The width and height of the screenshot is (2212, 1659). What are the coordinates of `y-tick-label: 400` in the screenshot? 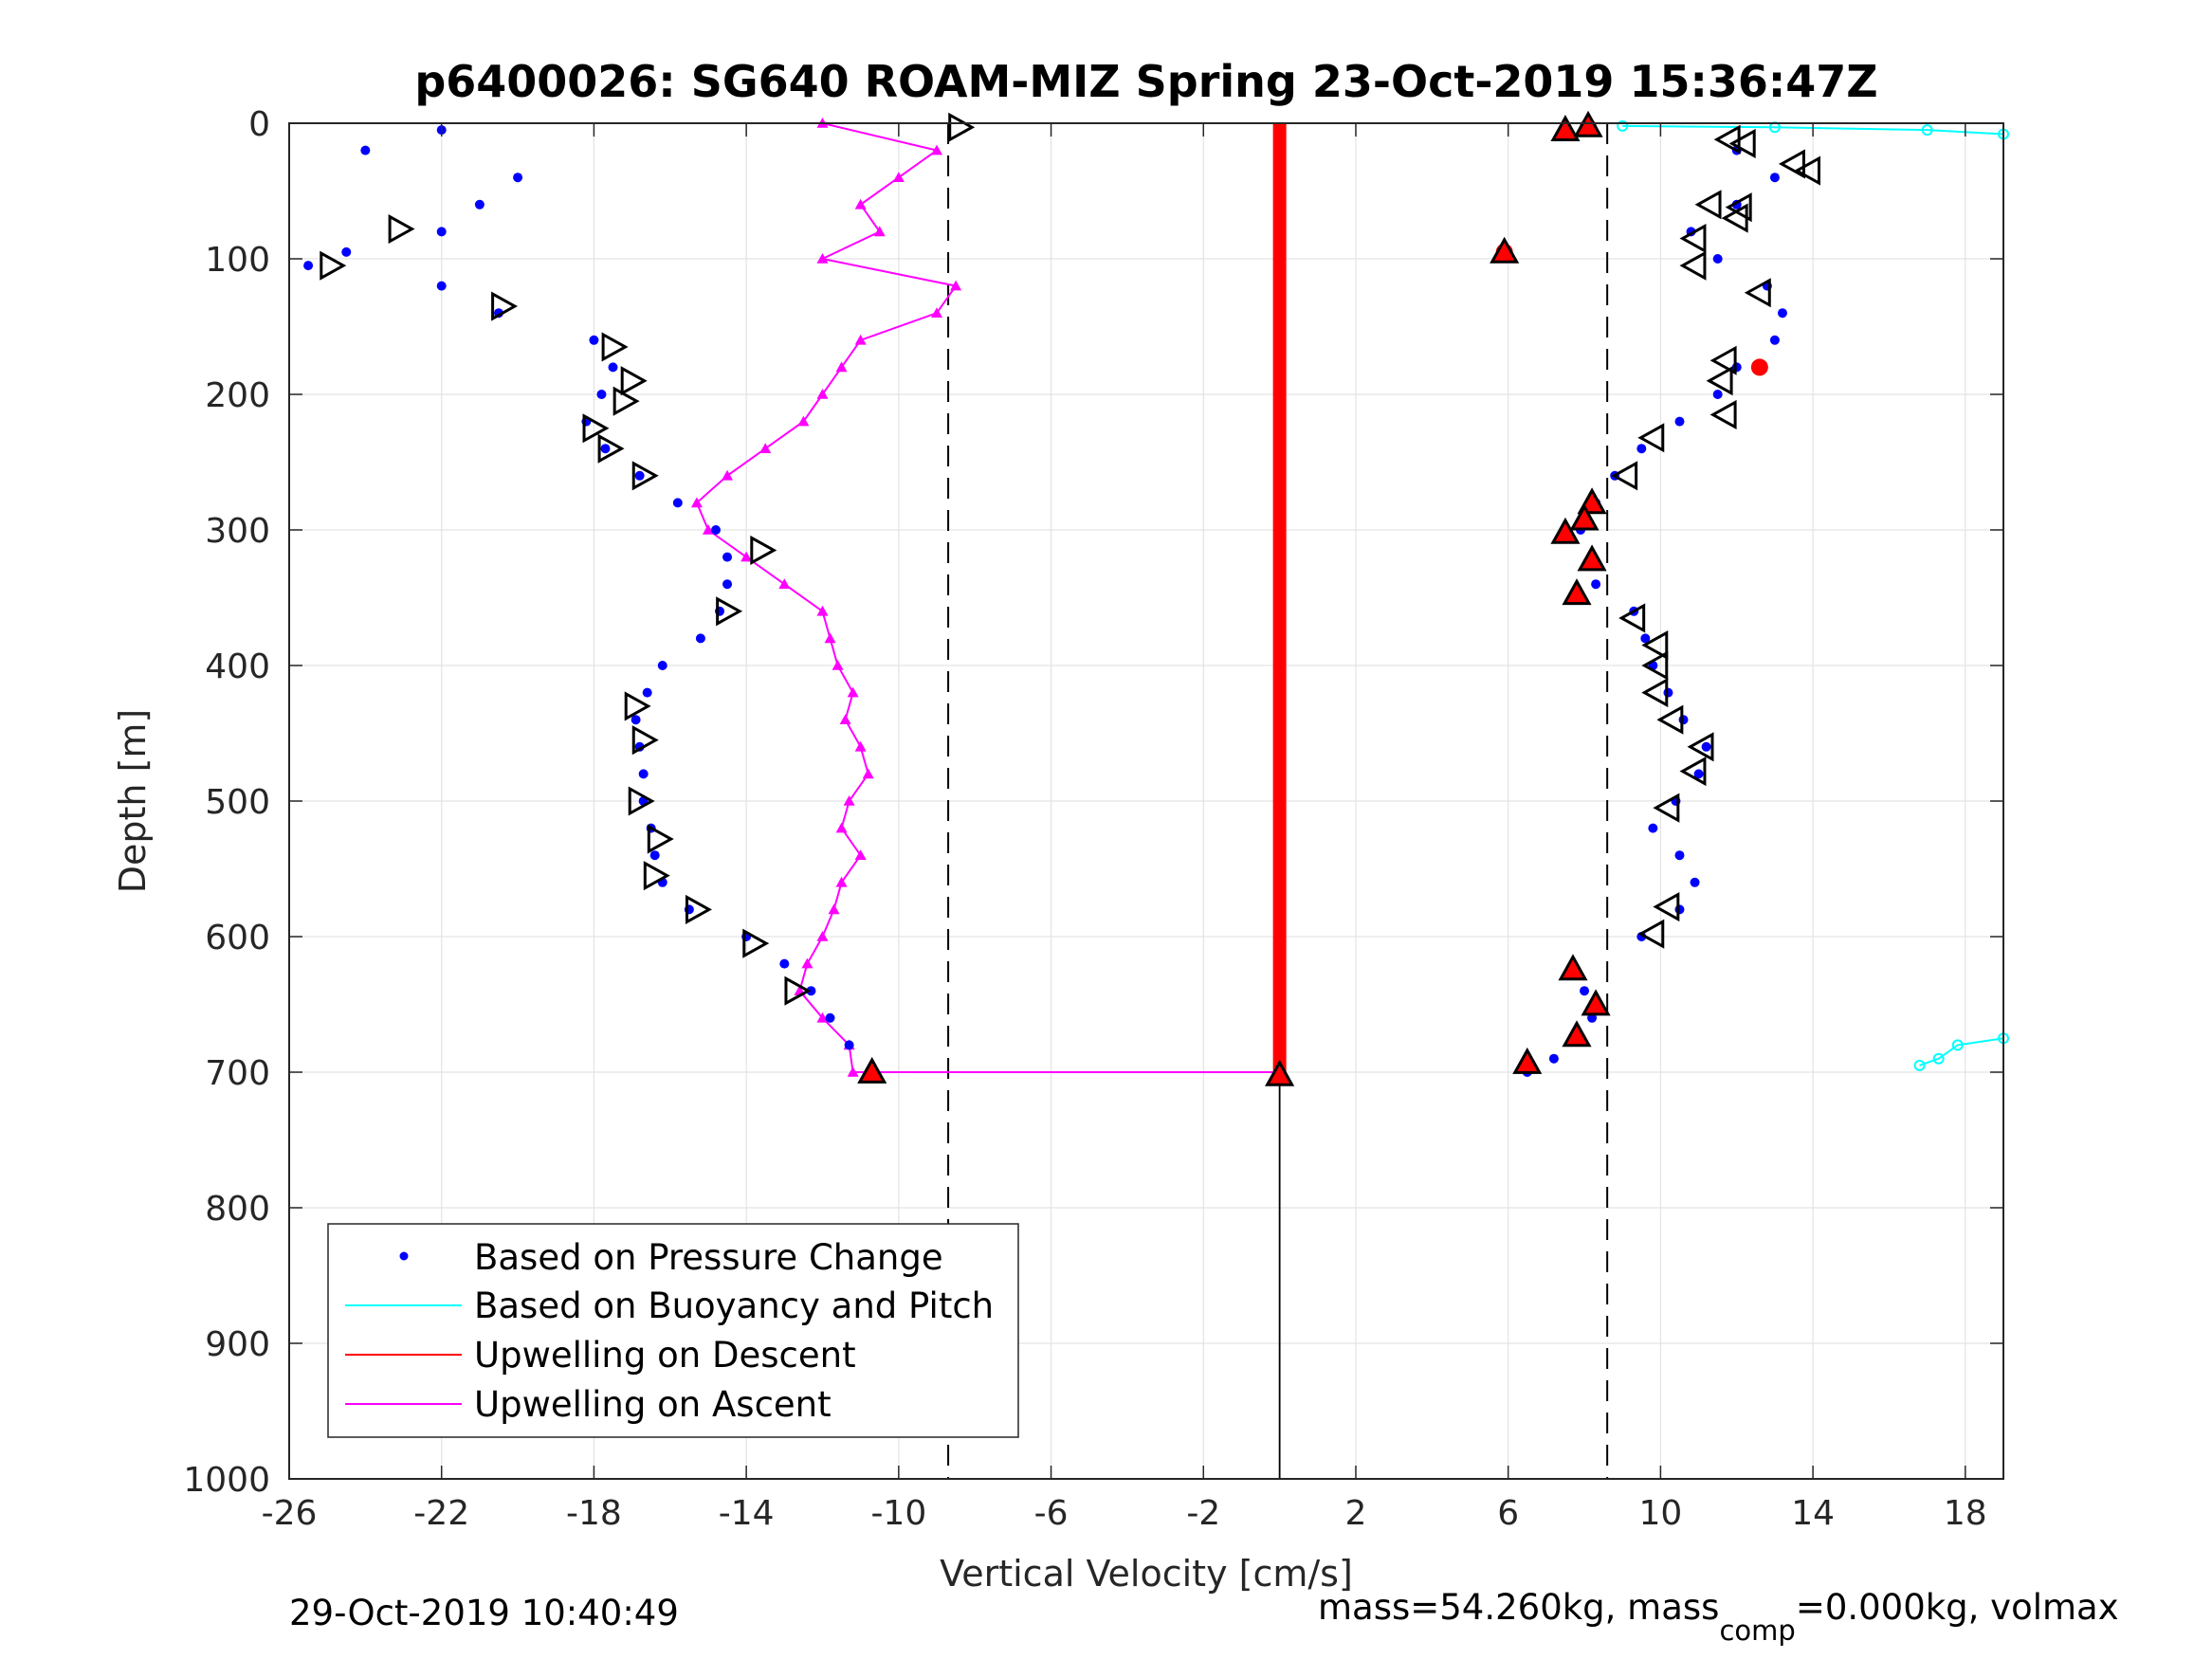 It's located at (237, 666).